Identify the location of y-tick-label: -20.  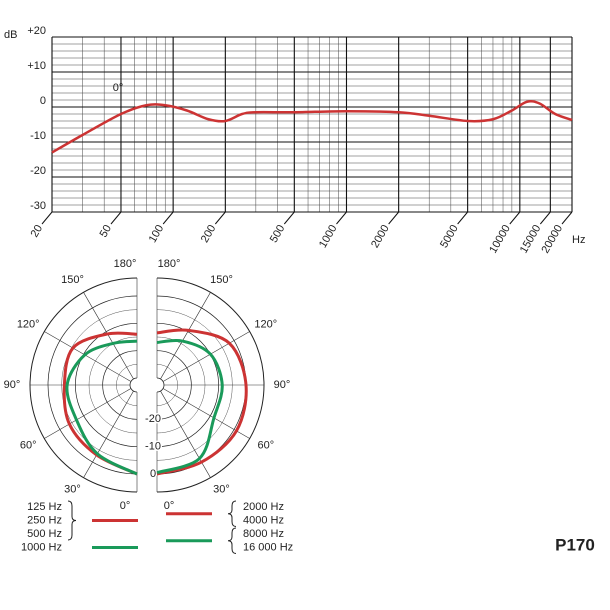
(38, 171).